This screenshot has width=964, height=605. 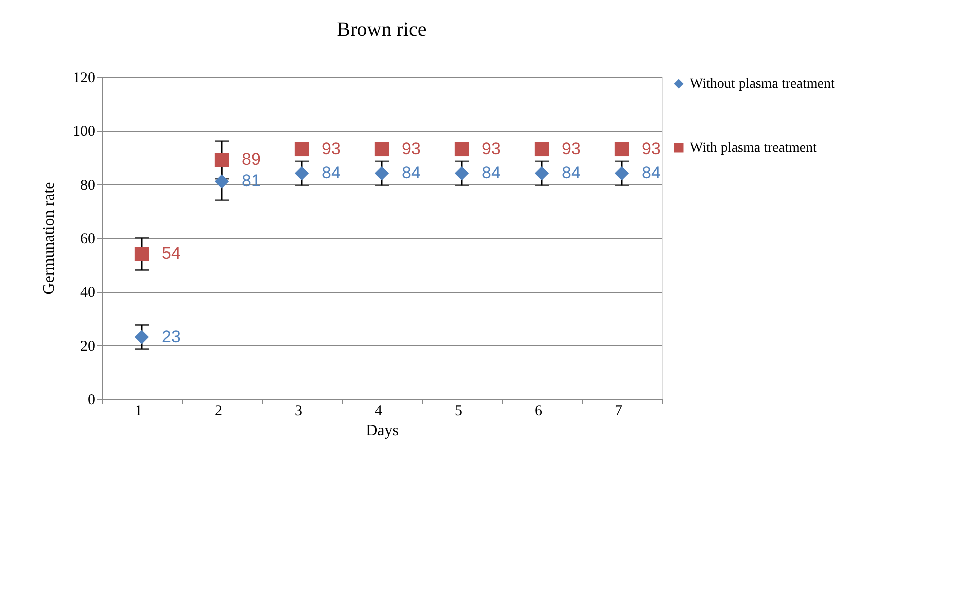 I want to click on y-tick-label: 80, so click(x=88, y=186).